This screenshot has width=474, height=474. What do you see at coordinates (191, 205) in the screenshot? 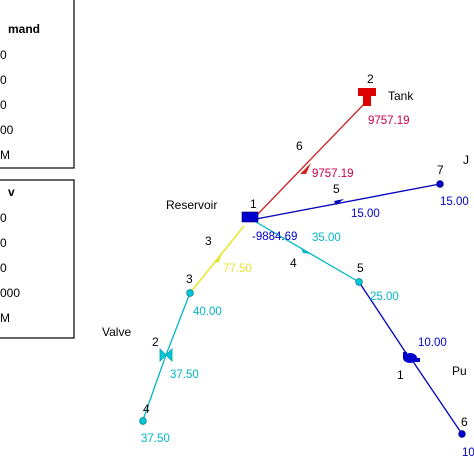
I see `reservoir-name: Reservoir` at bounding box center [191, 205].